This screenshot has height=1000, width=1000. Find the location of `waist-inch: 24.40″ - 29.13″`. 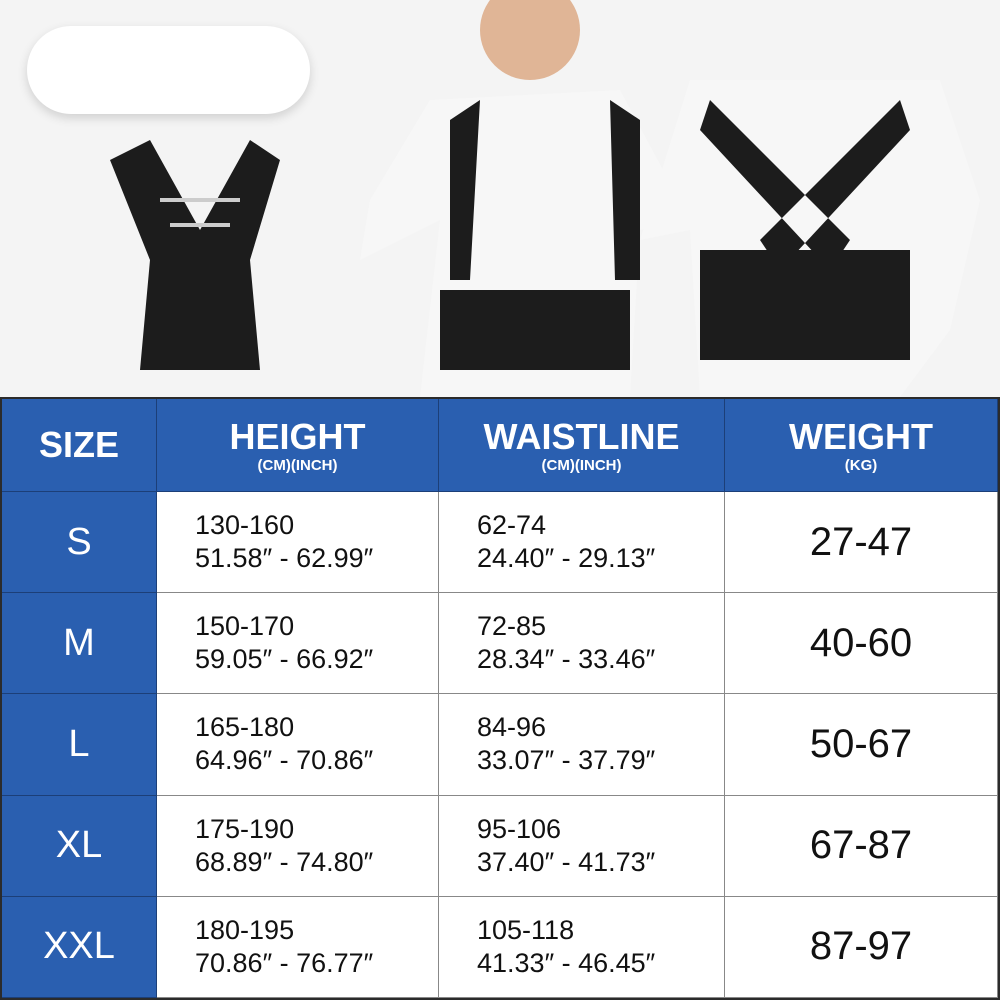

waist-inch: 24.40″ - 29.13″ is located at coordinates (566, 558).